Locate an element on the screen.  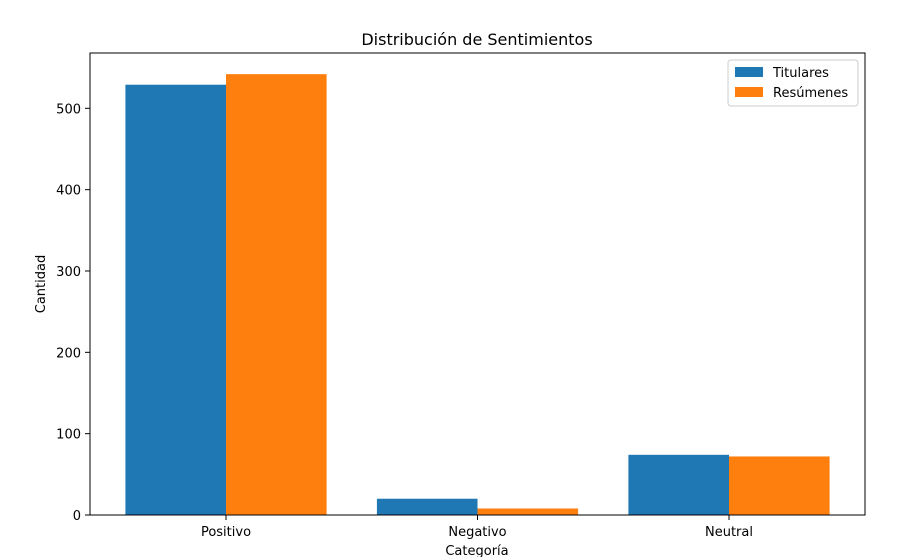
legend-swatch-titulares is located at coordinates (749, 72).